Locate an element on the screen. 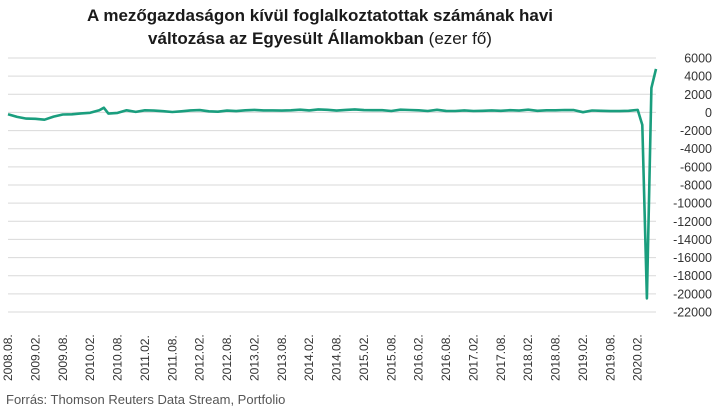 This screenshot has height=415, width=718. x-tick-label: 2019.08. is located at coordinates (610, 357).